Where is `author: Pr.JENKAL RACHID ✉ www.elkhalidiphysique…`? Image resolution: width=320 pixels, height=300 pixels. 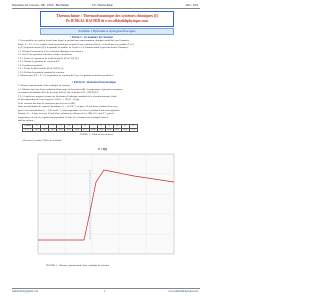 author: Pr.JENKAL RACHID ✉ www.elkhalidiphysique… is located at coordinates (107, 21).